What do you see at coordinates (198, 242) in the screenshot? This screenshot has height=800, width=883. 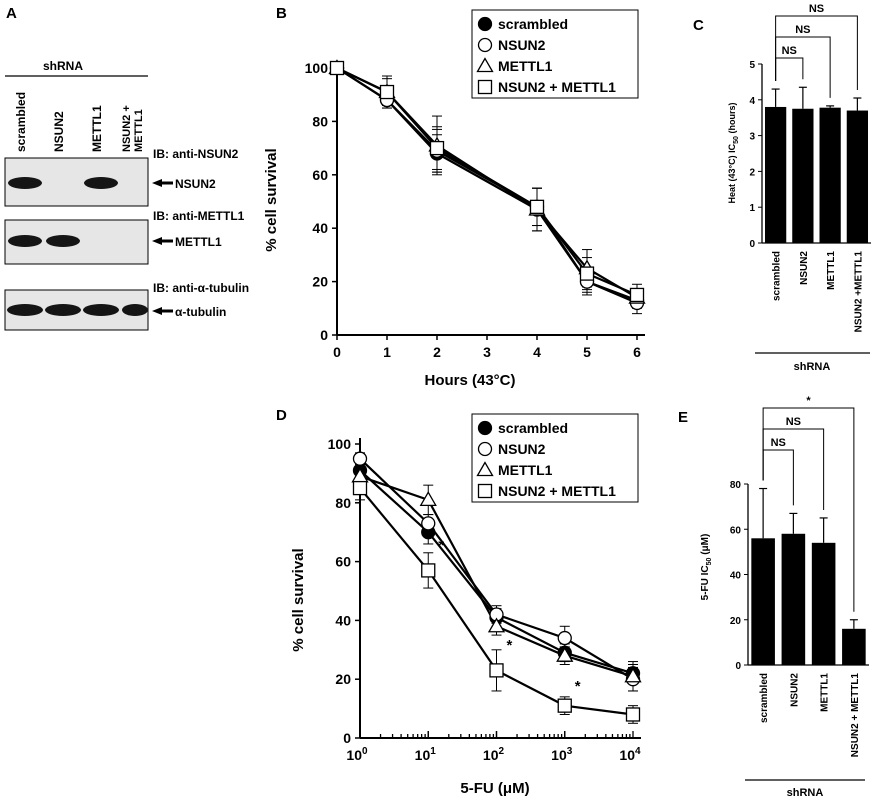 I see `band-label-mettl1: METTL1` at bounding box center [198, 242].